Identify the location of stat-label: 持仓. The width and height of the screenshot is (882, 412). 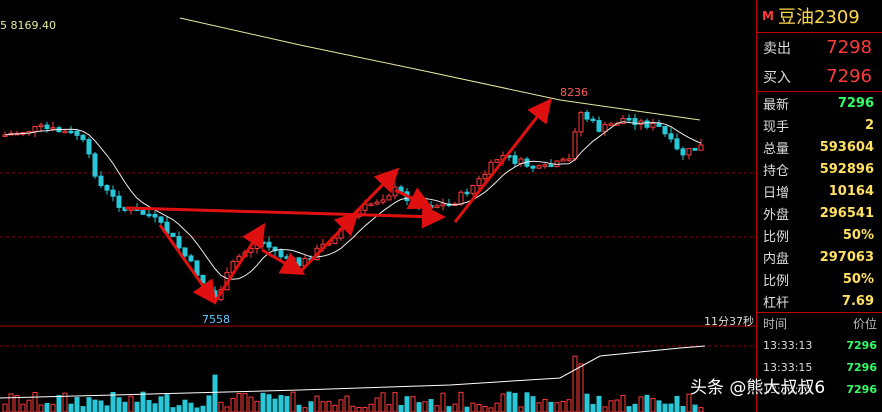
(776, 171).